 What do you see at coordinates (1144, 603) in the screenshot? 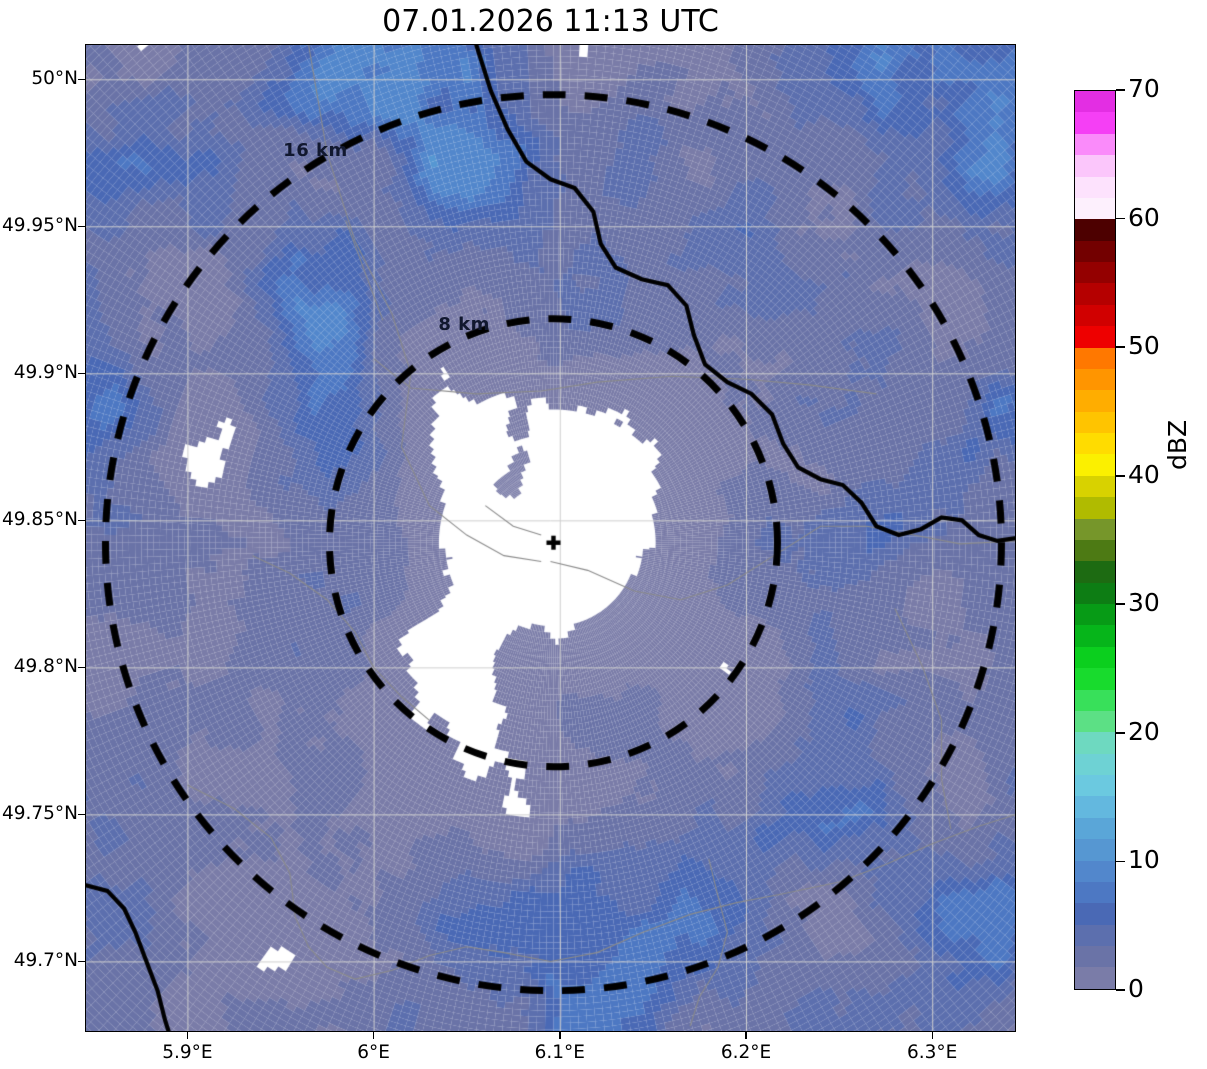
I see `colorbar-tick-label-4: 30` at bounding box center [1144, 603].